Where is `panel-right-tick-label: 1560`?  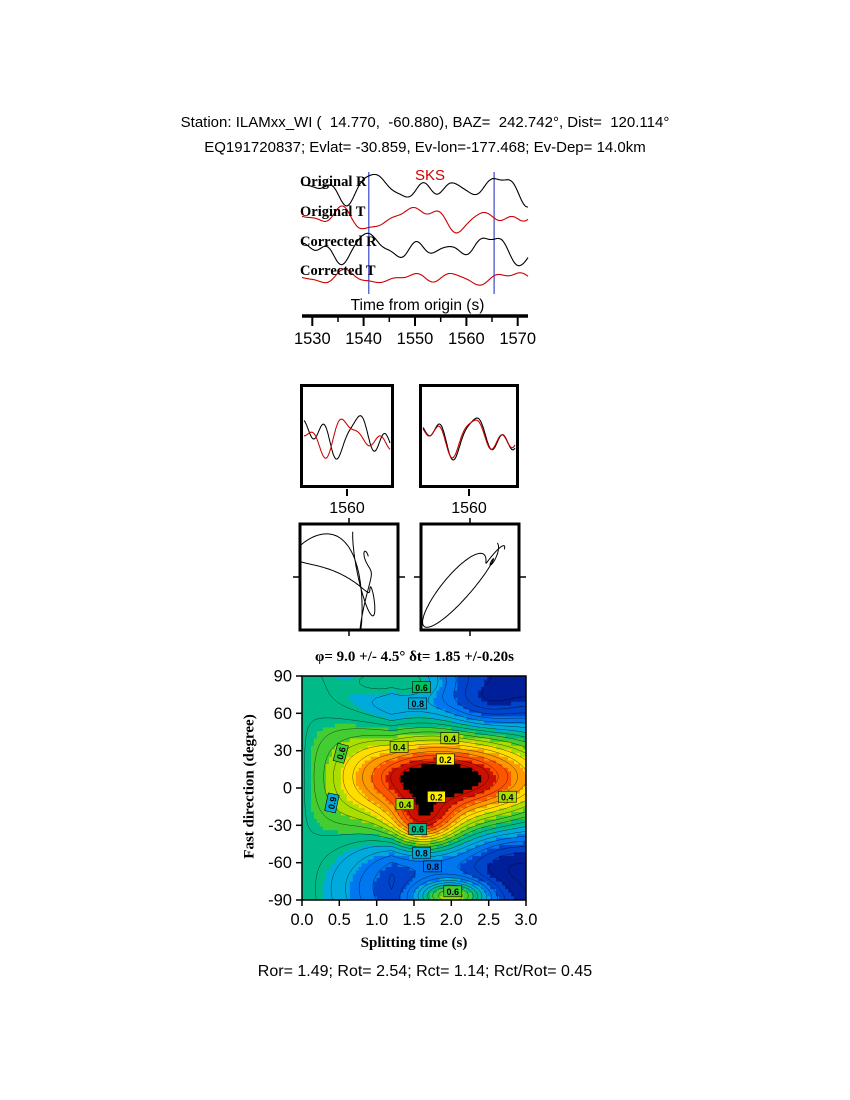 panel-right-tick-label: 1560 is located at coordinates (469, 508).